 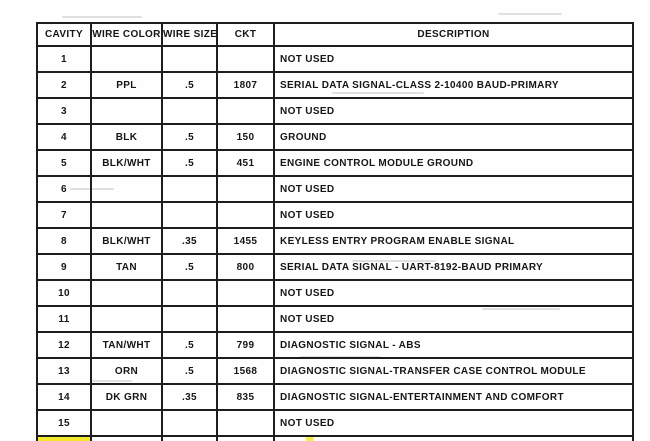 What do you see at coordinates (64, 397) in the screenshot?
I see `cavity-cell: 14` at bounding box center [64, 397].